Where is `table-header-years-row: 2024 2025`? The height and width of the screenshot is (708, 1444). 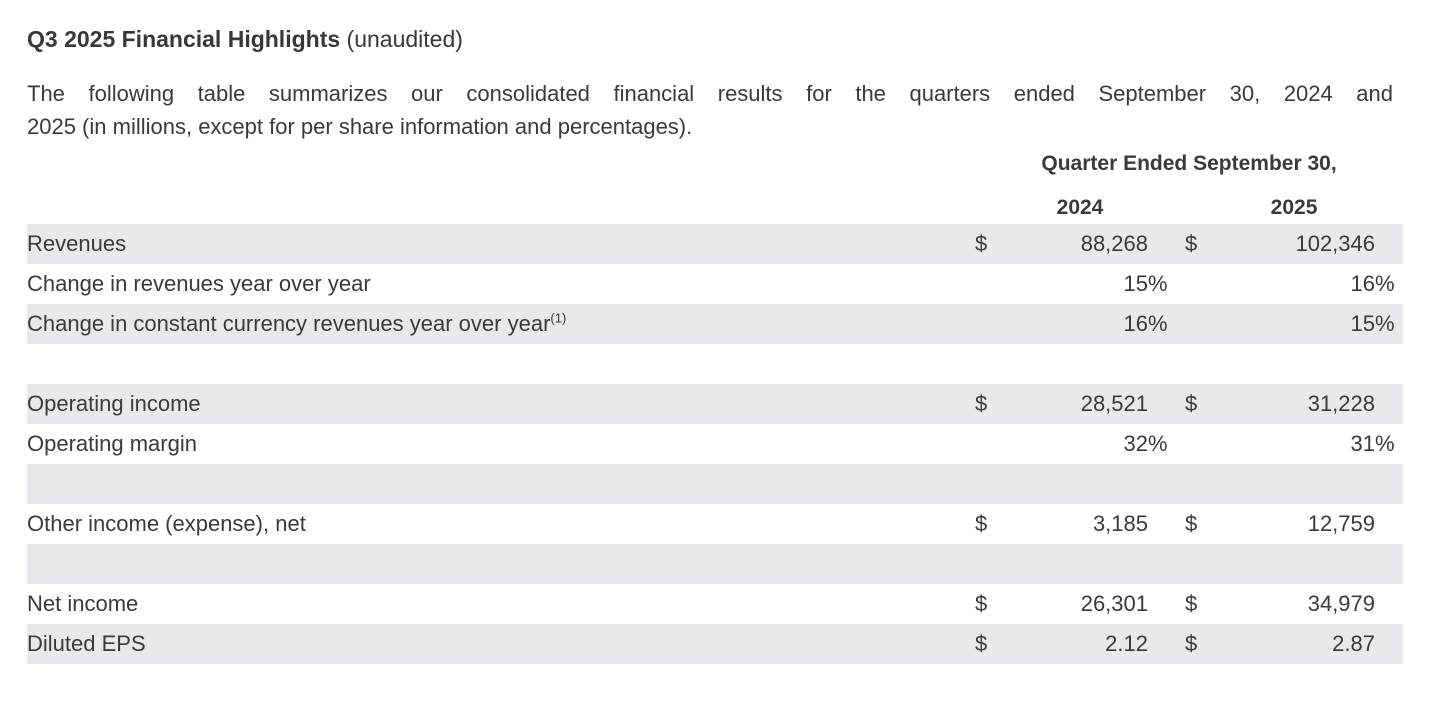 table-header-years-row: 2024 2025 is located at coordinates (715, 208).